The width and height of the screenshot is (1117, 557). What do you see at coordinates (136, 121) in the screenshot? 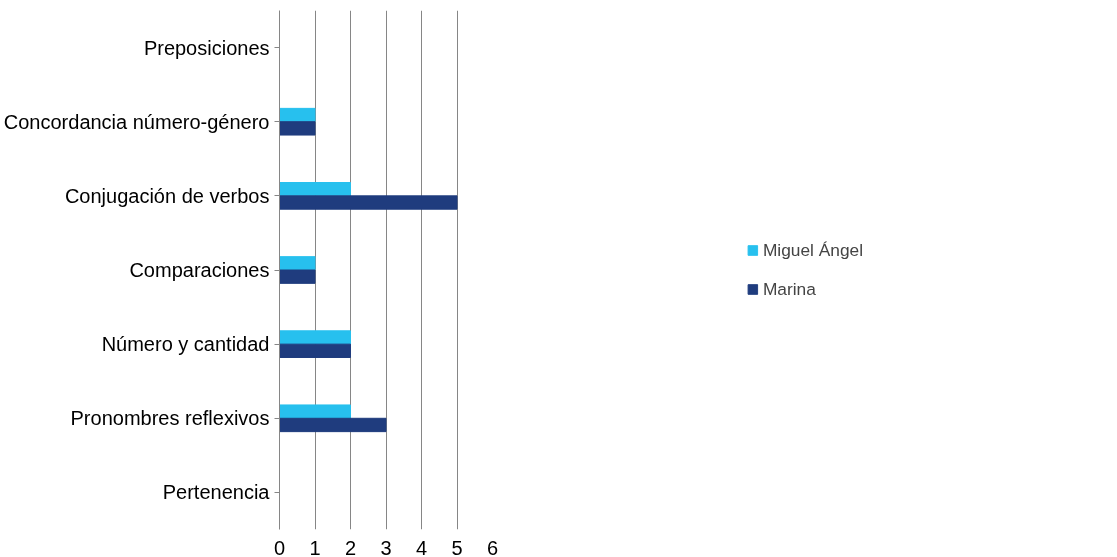
I see `y-tick-label: Concordancia número-género` at bounding box center [136, 121].